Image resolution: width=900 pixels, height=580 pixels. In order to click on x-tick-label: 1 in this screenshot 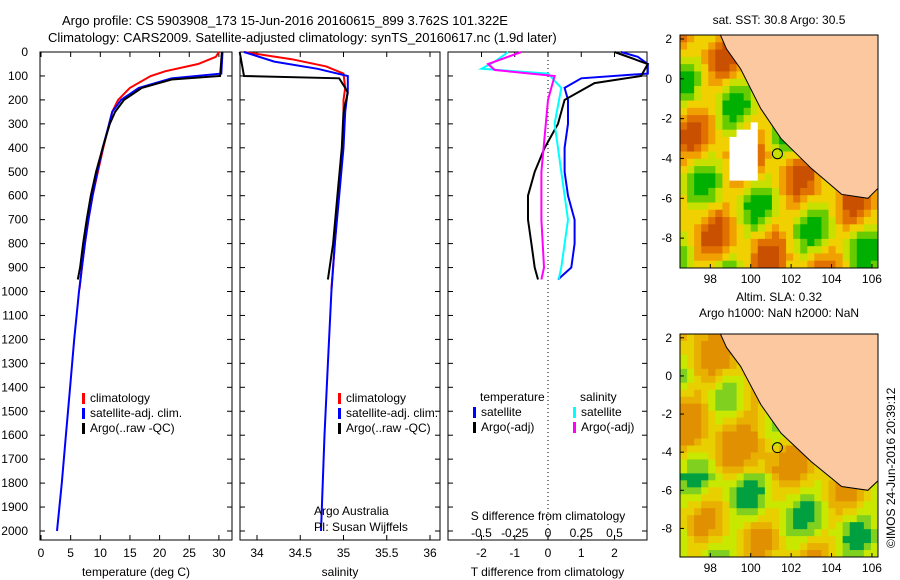, I will do `click(581, 553)`.